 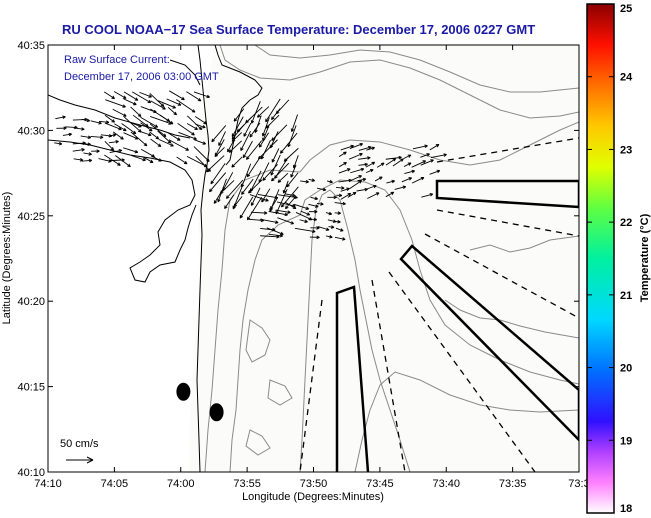 I want to click on shipping-lane, so click(x=352, y=378).